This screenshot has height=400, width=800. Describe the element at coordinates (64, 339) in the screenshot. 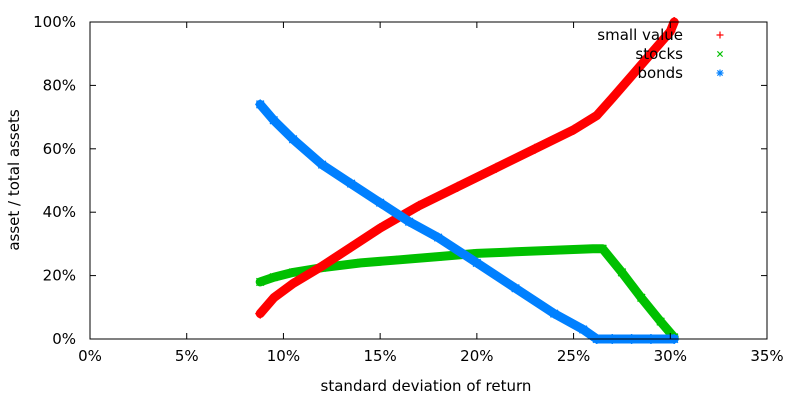

I see `y-tick-label: 0%` at that location.